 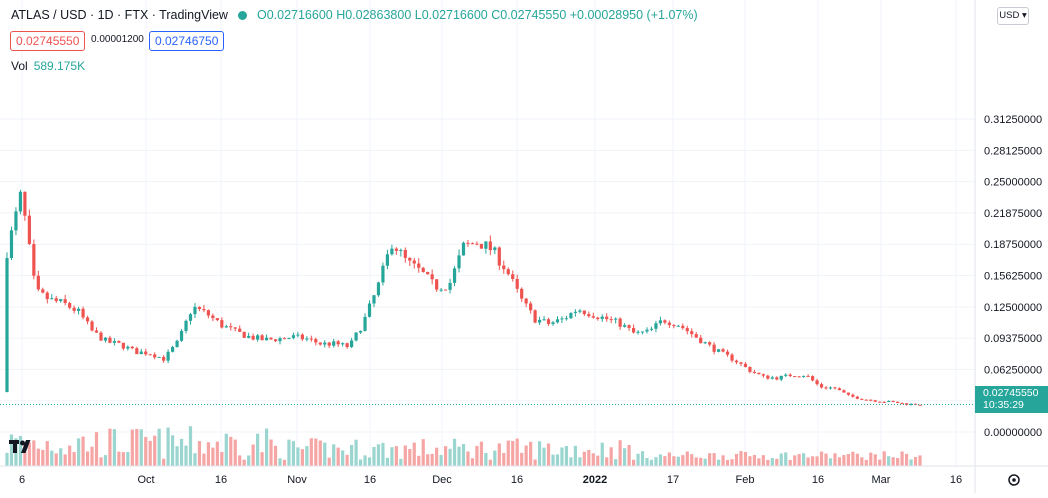 What do you see at coordinates (187, 41) in the screenshot?
I see `buy-price-button: 0.02746750` at bounding box center [187, 41].